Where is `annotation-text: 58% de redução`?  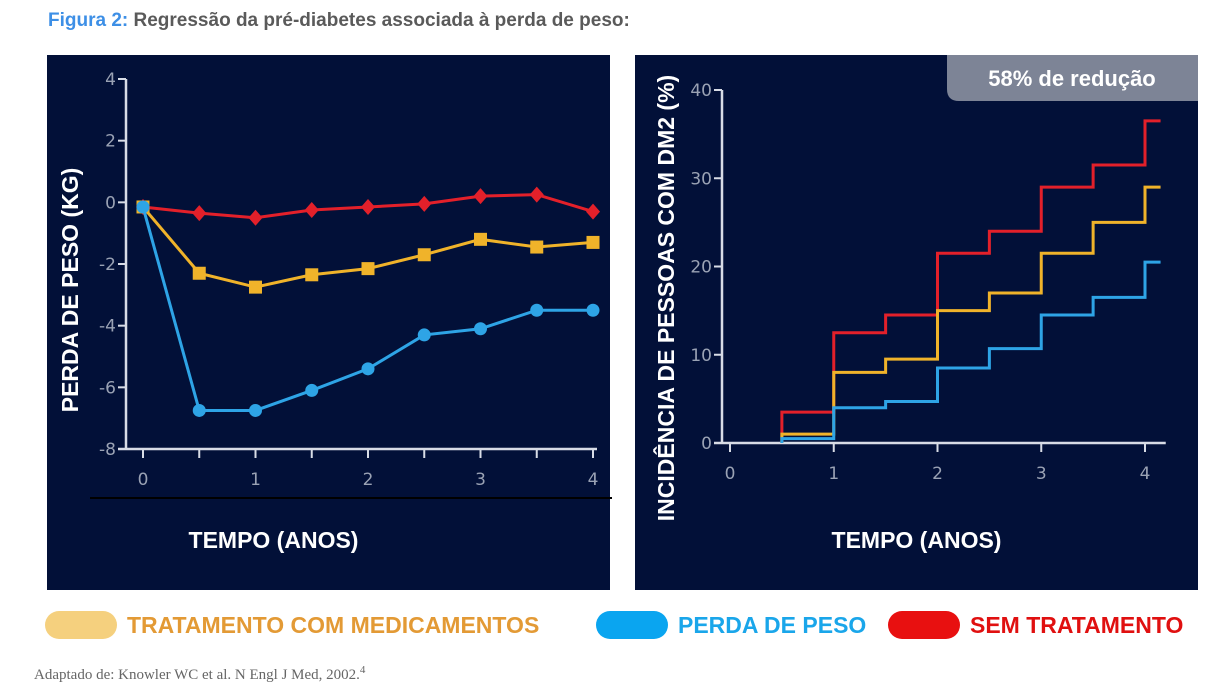 annotation-text: 58% de redução is located at coordinates (1072, 78).